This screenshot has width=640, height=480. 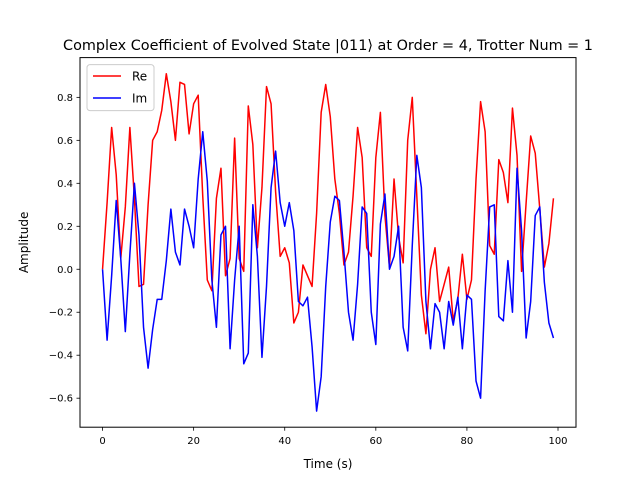 What do you see at coordinates (102, 441) in the screenshot?
I see `x-tick-label: 0` at bounding box center [102, 441].